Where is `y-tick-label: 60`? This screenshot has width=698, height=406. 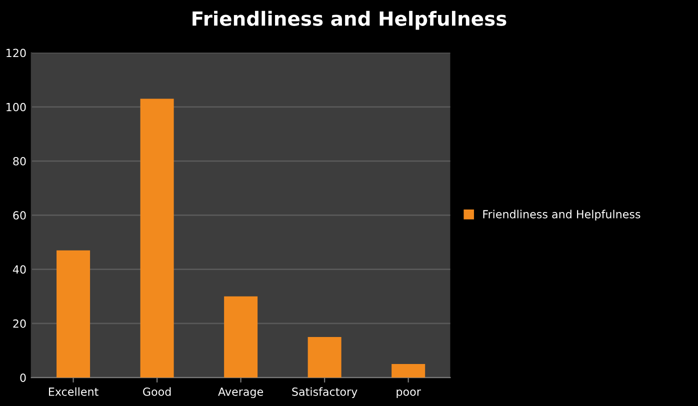
y-tick-label: 60 is located at coordinates (19, 215).